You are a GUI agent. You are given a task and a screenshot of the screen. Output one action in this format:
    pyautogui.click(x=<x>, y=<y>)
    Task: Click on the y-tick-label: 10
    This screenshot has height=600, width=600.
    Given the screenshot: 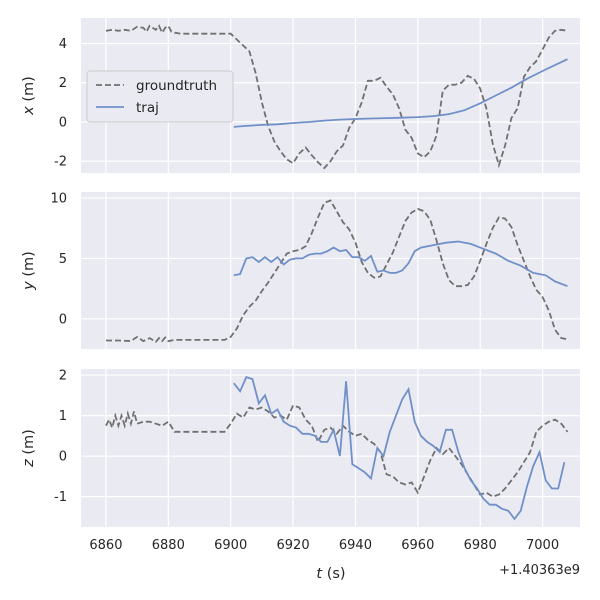 What is the action you would take?
    pyautogui.click(x=58, y=199)
    